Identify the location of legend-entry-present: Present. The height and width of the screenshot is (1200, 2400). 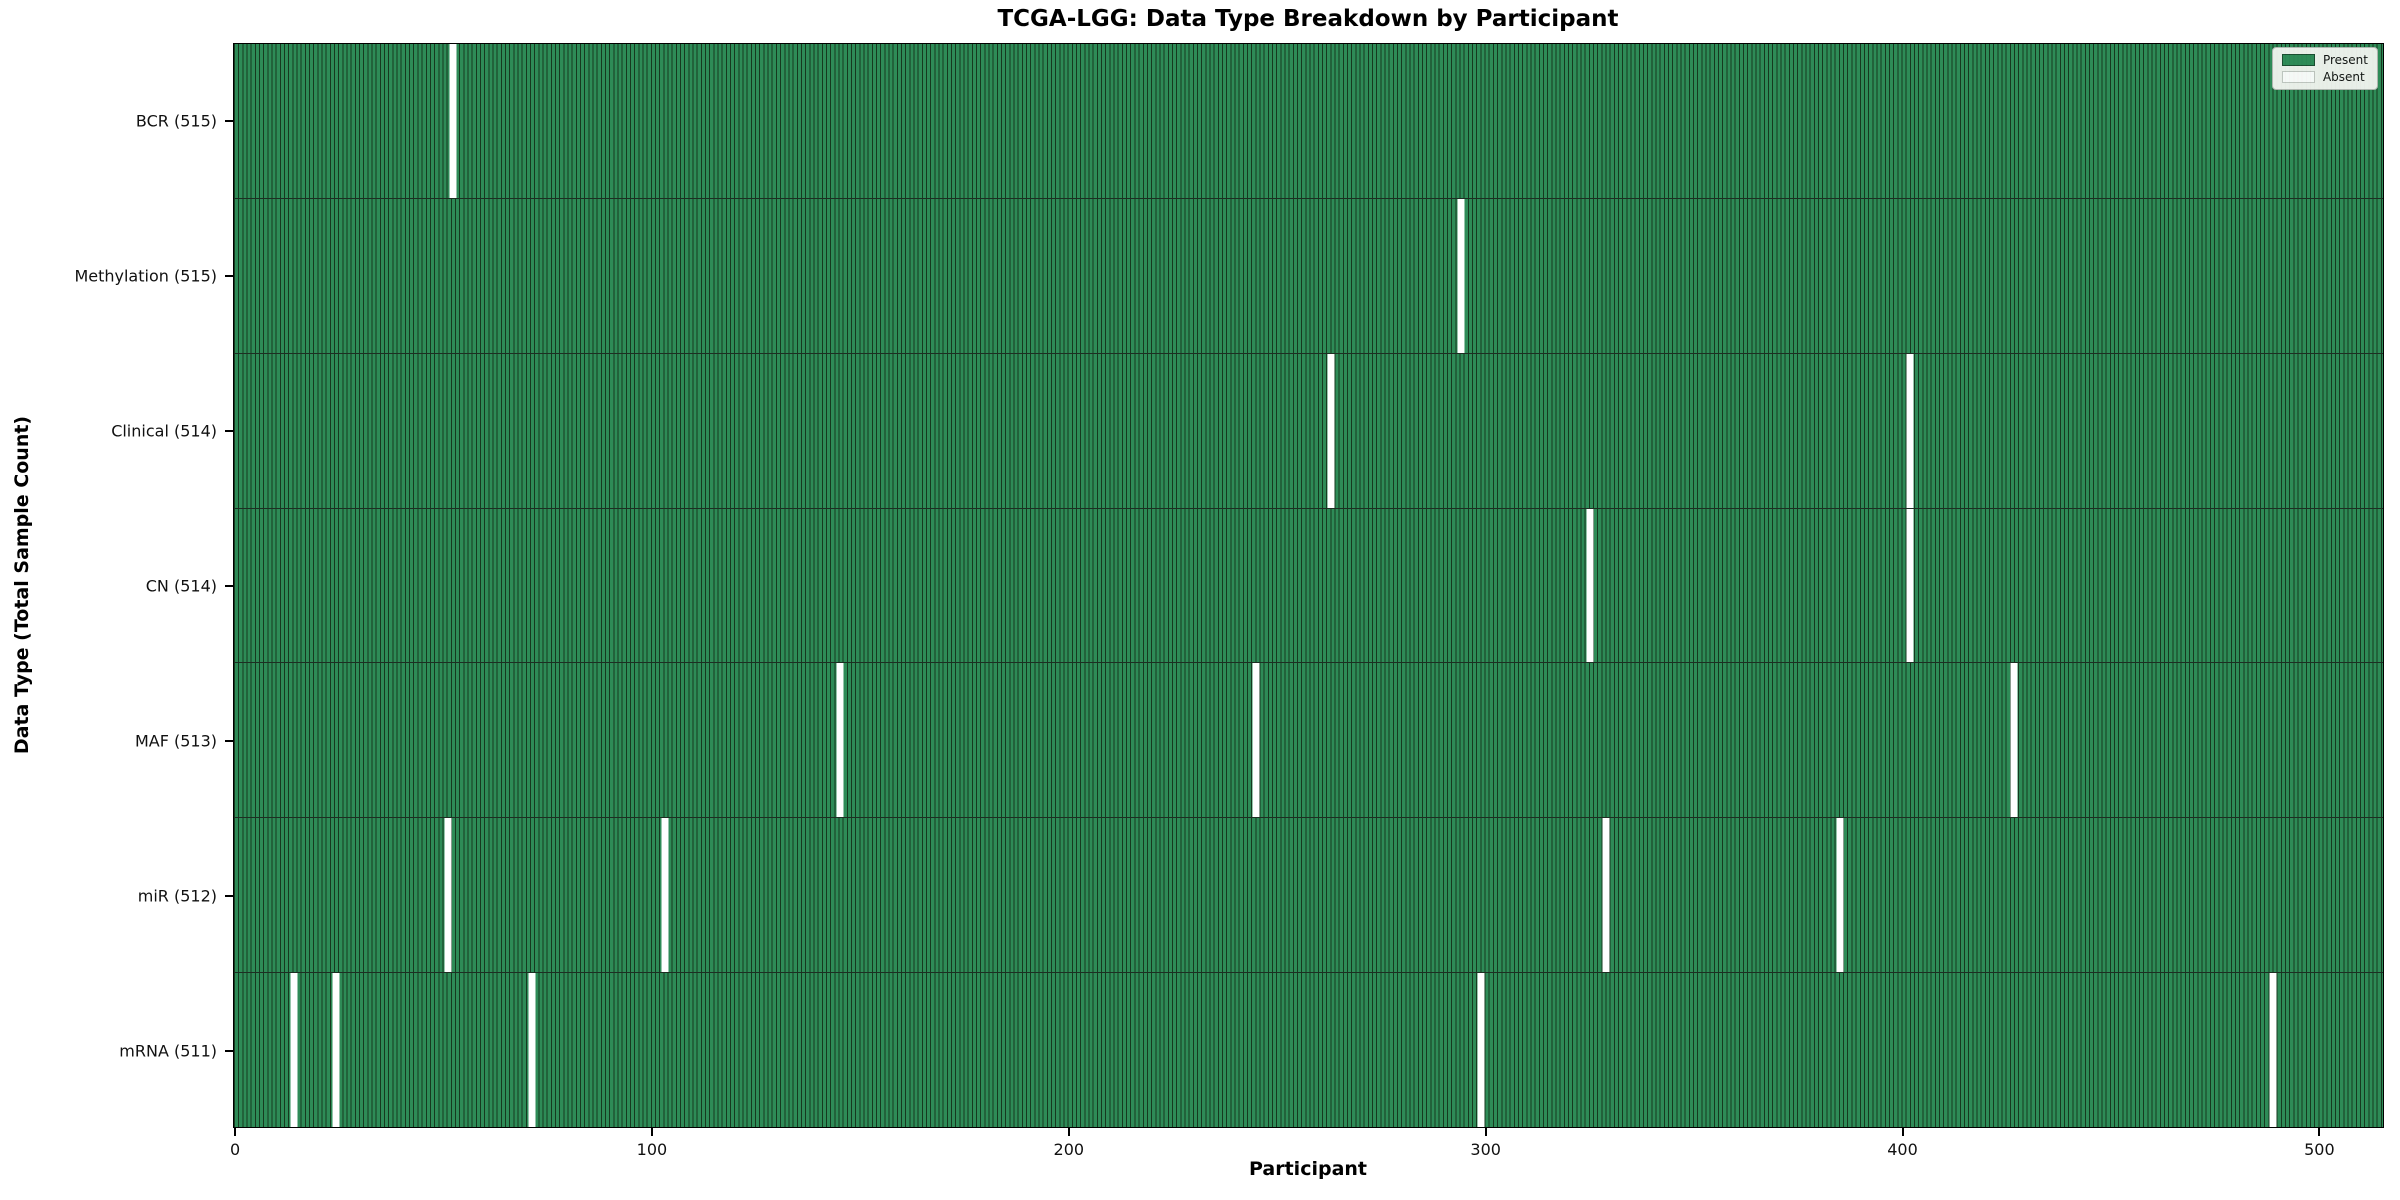
(2324, 60).